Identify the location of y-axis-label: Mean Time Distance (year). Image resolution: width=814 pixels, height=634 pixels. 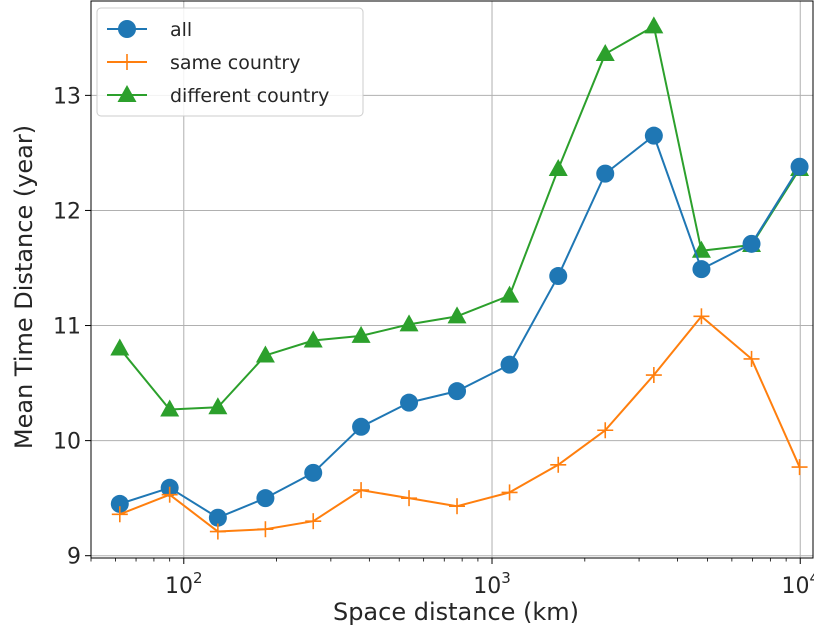
(24, 287).